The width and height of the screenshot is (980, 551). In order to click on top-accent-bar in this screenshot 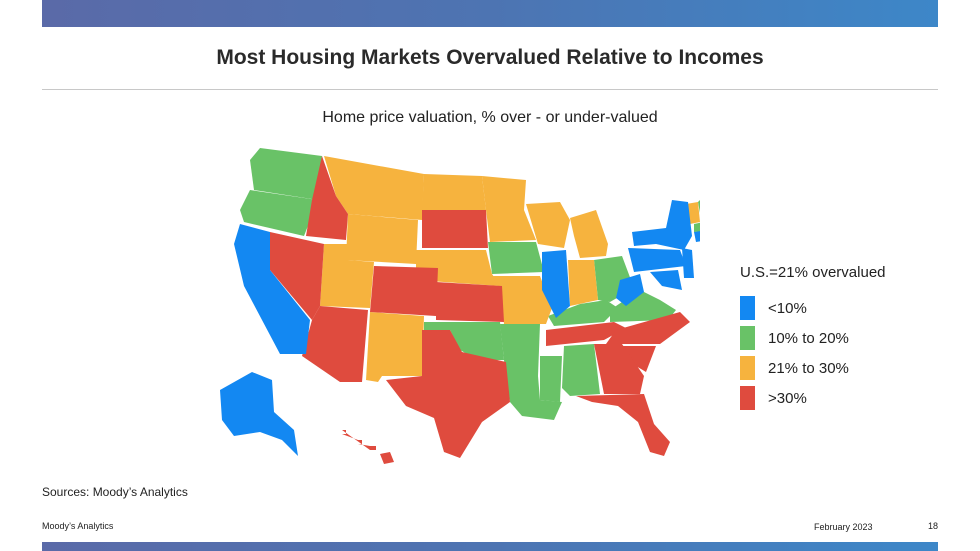, I will do `click(490, 13)`.